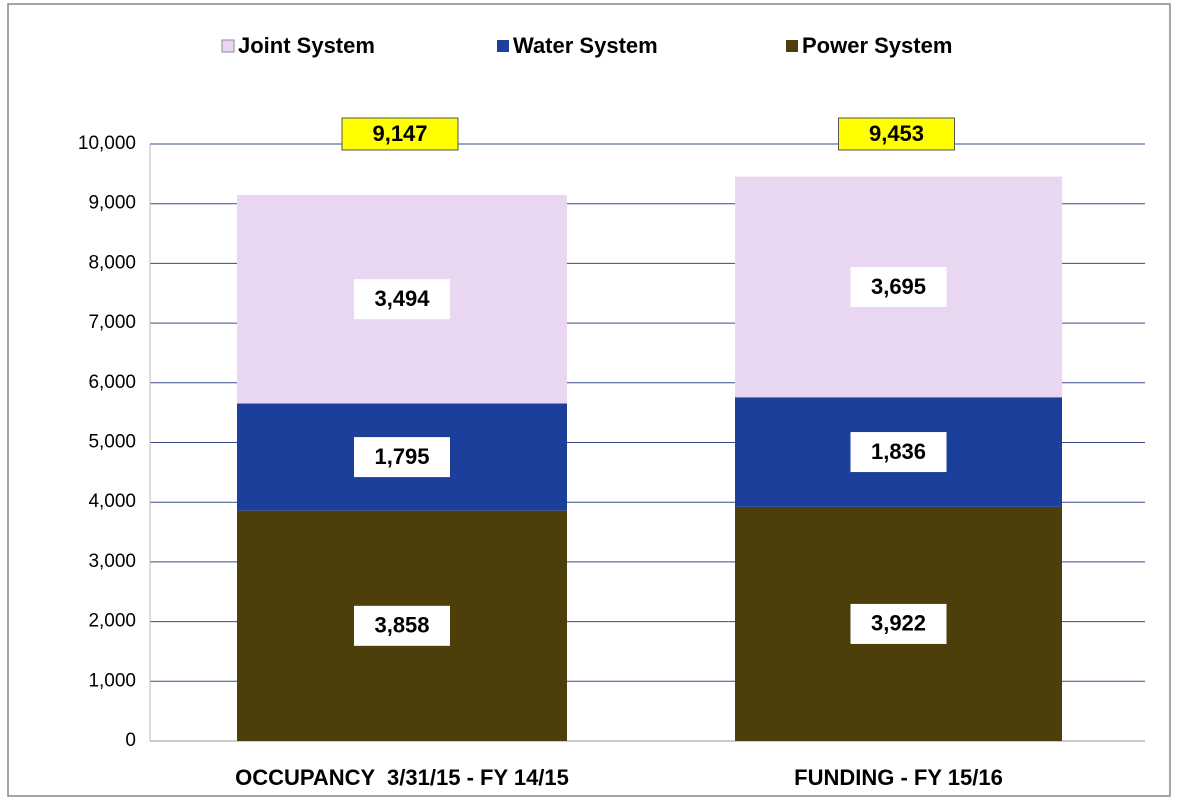  I want to click on value-label: 3,494, so click(402, 298).